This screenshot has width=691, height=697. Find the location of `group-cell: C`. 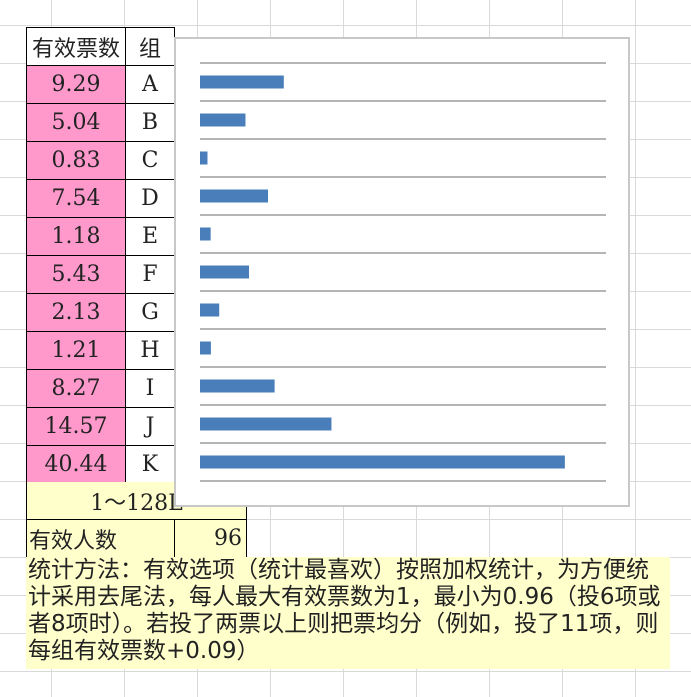

group-cell: C is located at coordinates (150, 160).